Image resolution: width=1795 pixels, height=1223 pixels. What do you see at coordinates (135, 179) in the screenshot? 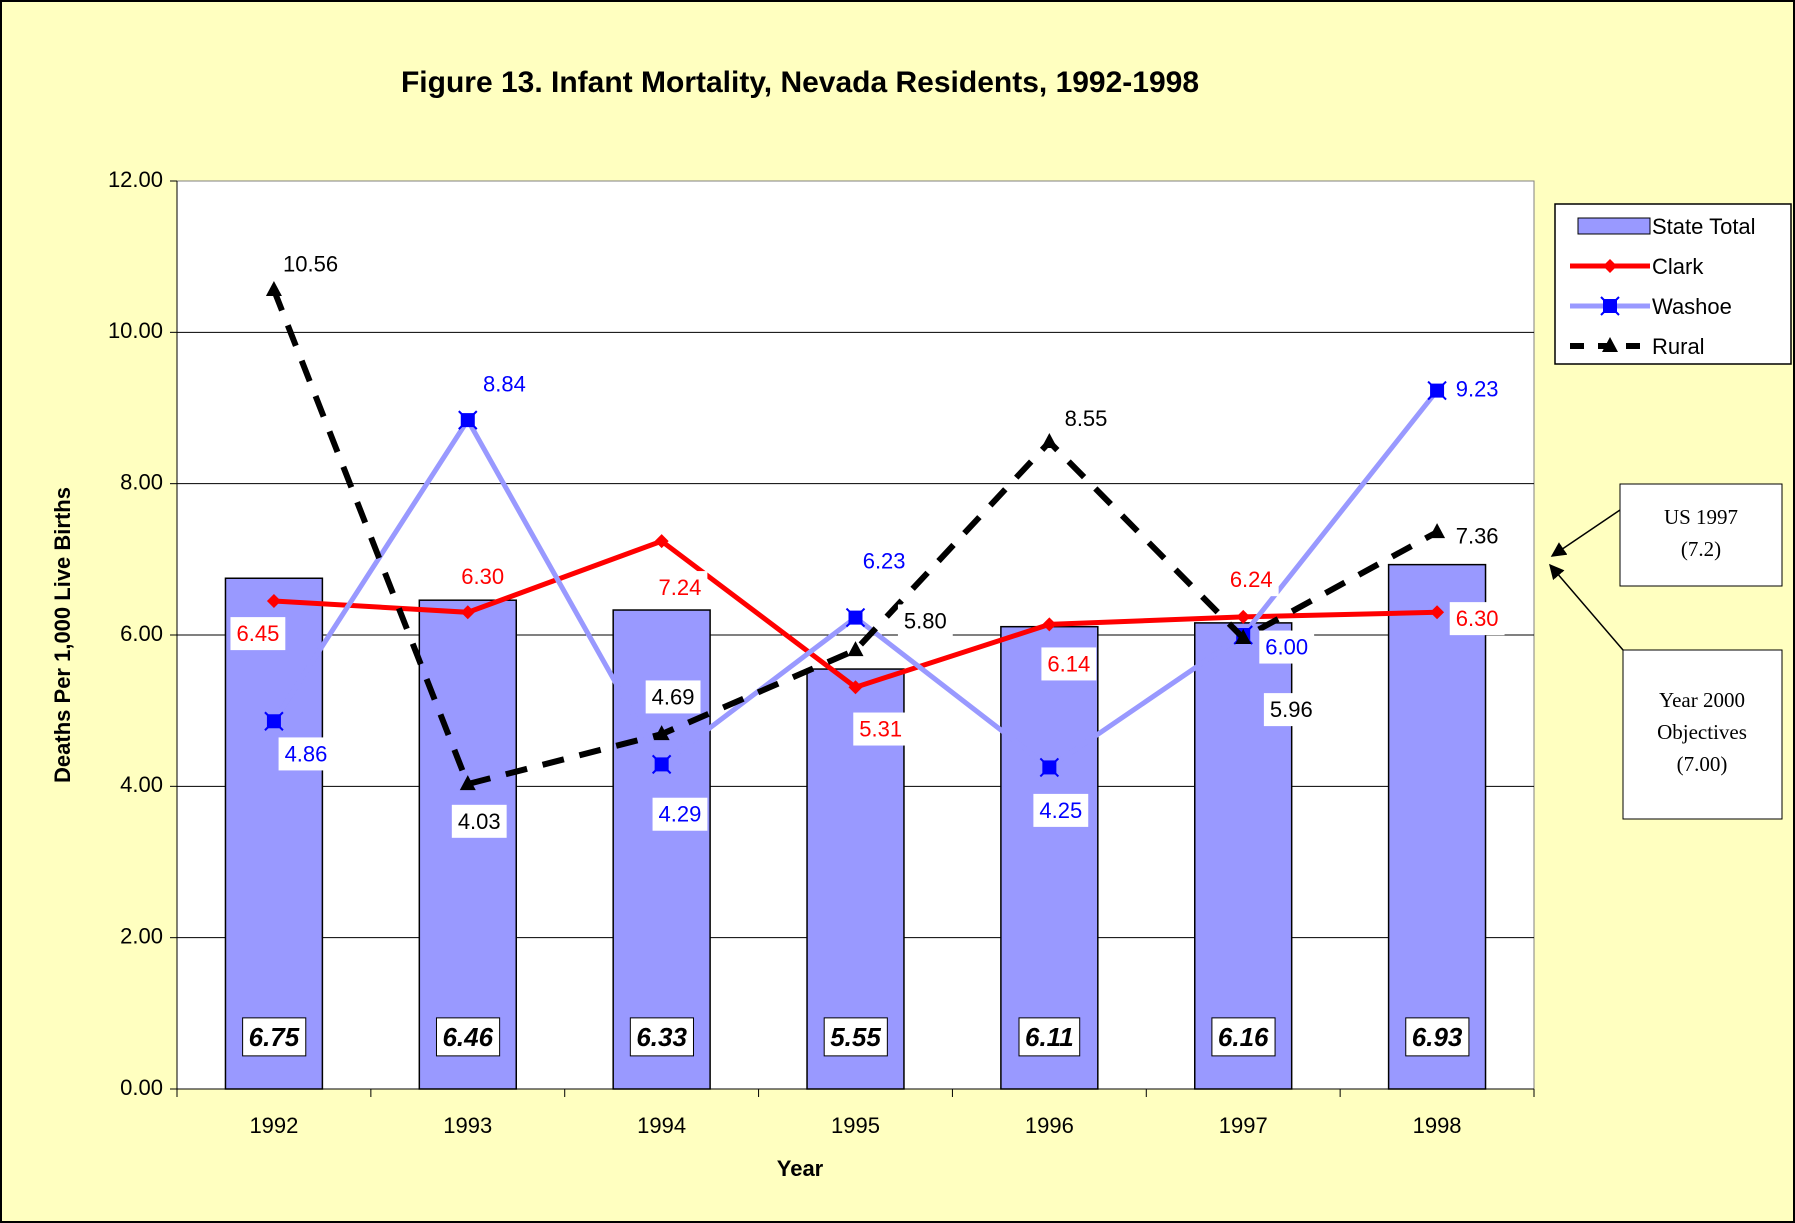
I see `y-tick-label: 12.00` at bounding box center [135, 179].